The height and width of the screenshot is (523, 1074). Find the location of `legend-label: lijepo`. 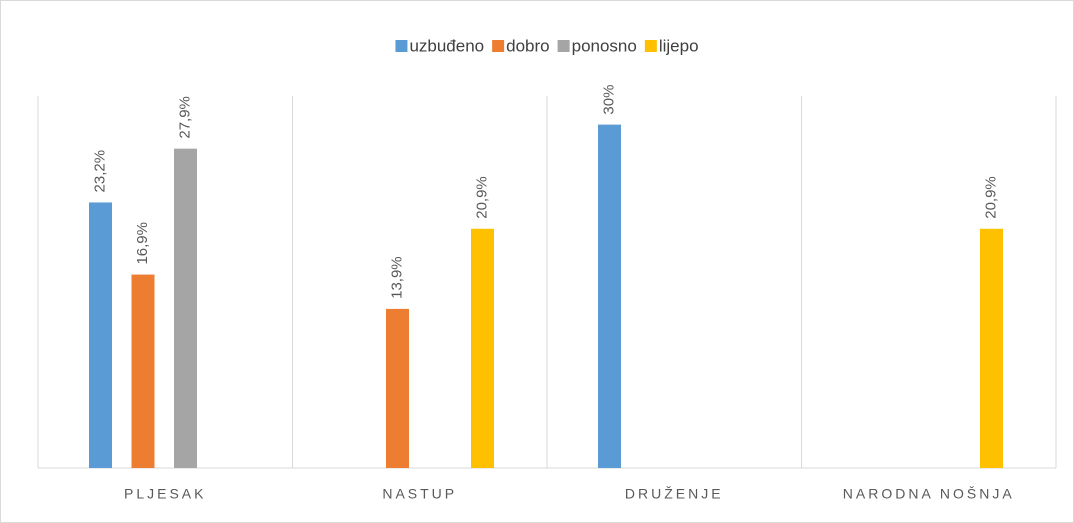

legend-label: lijepo is located at coordinates (679, 45).